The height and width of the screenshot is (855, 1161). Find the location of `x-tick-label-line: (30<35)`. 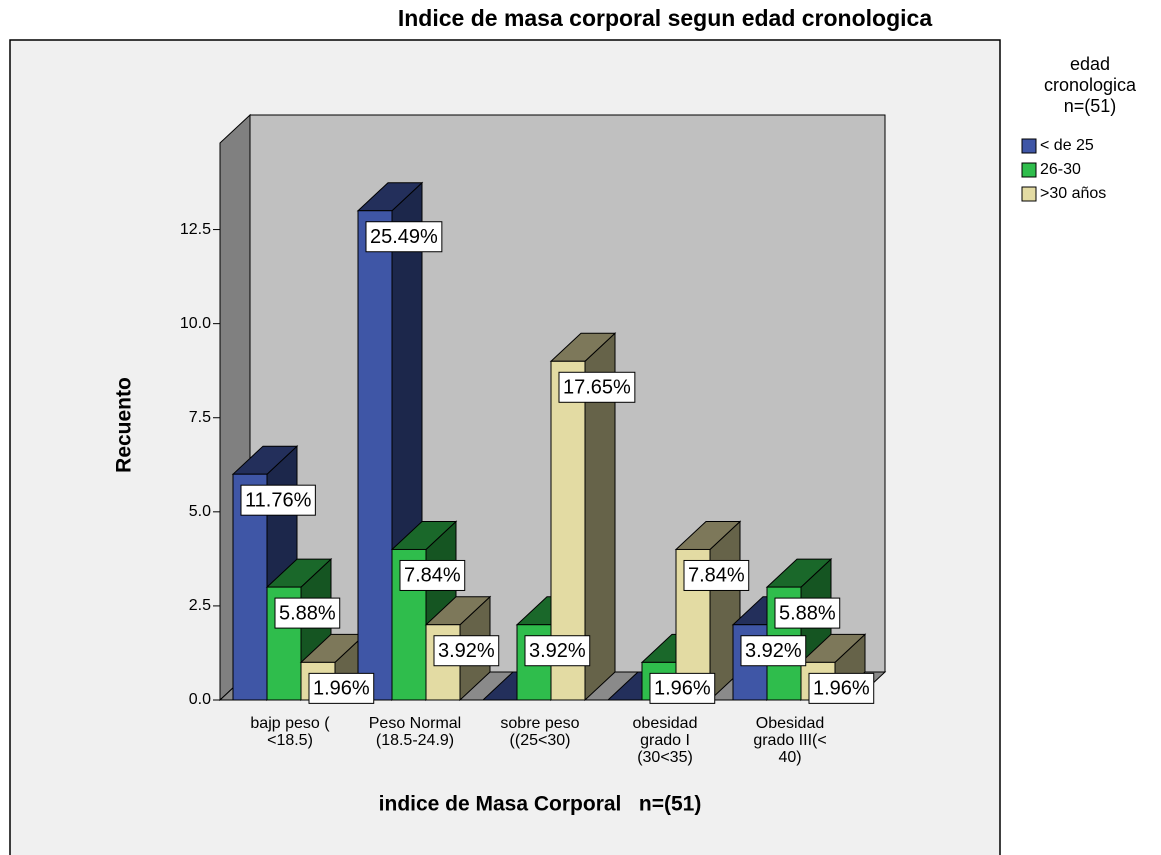

x-tick-label-line: (30<35) is located at coordinates (665, 757).